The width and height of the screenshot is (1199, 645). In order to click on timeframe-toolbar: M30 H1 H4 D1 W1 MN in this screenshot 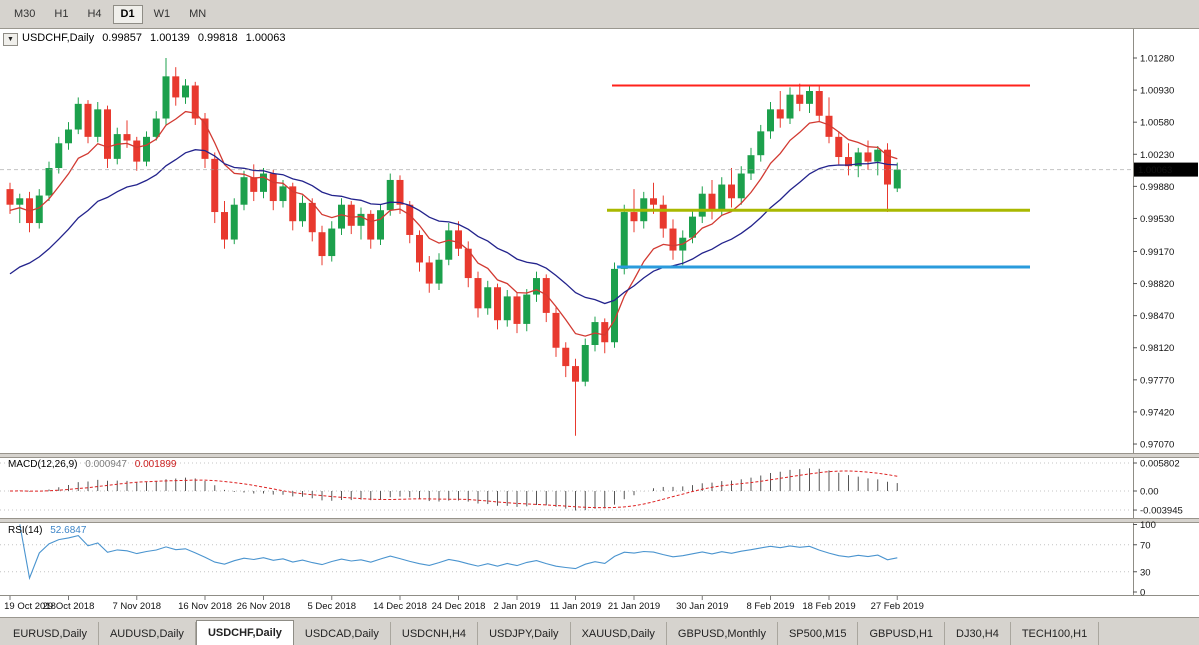, I will do `click(599, 14)`.